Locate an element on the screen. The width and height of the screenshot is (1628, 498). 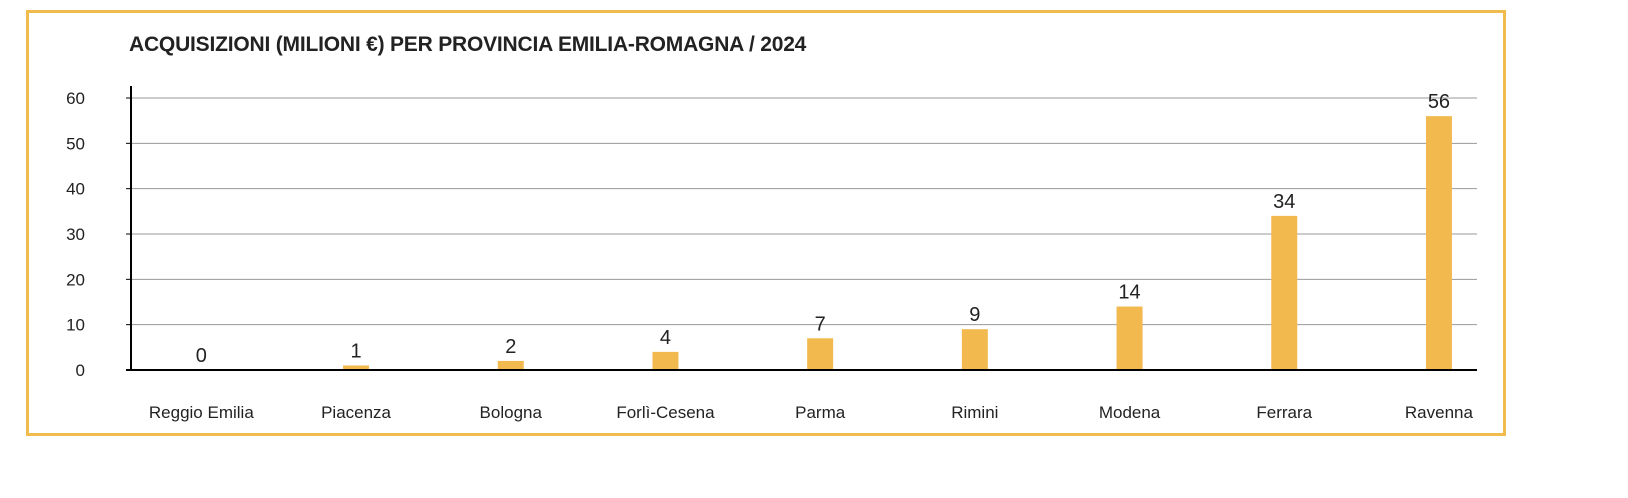
category-label: Bologna is located at coordinates (511, 412).